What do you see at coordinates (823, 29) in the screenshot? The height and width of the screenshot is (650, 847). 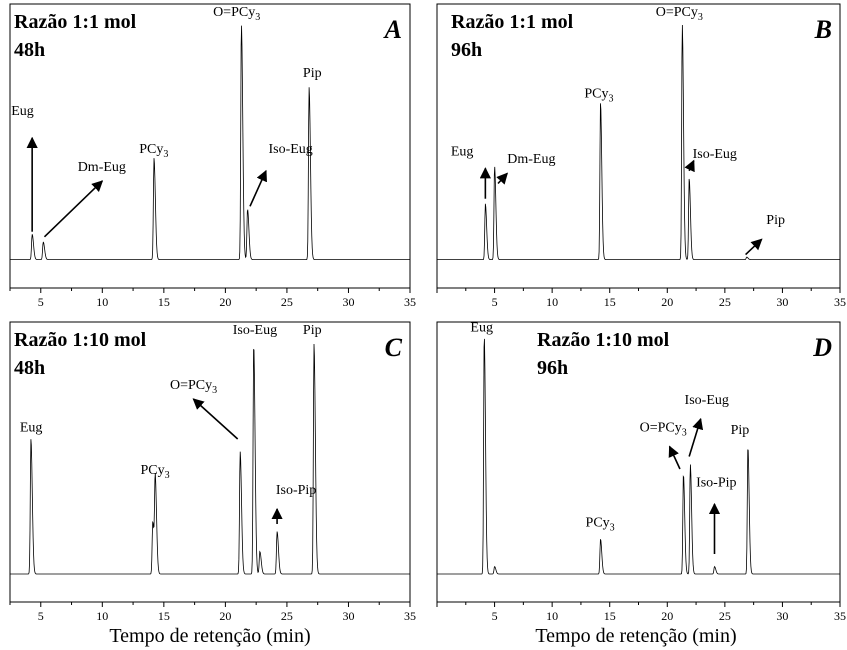 I see `panel-letter: B` at bounding box center [823, 29].